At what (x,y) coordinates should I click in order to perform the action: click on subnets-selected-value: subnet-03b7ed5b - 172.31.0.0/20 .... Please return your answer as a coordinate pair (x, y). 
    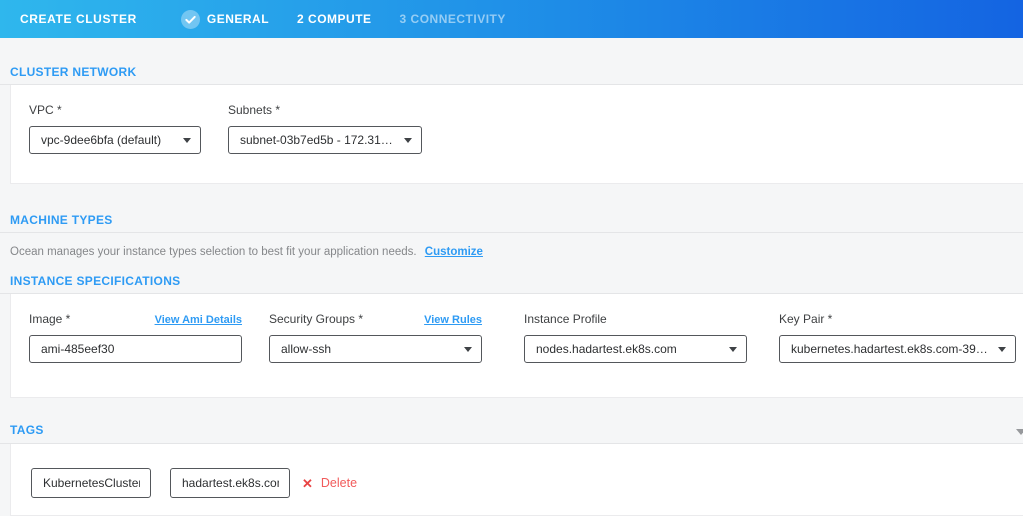
    Looking at the image, I should click on (318, 140).